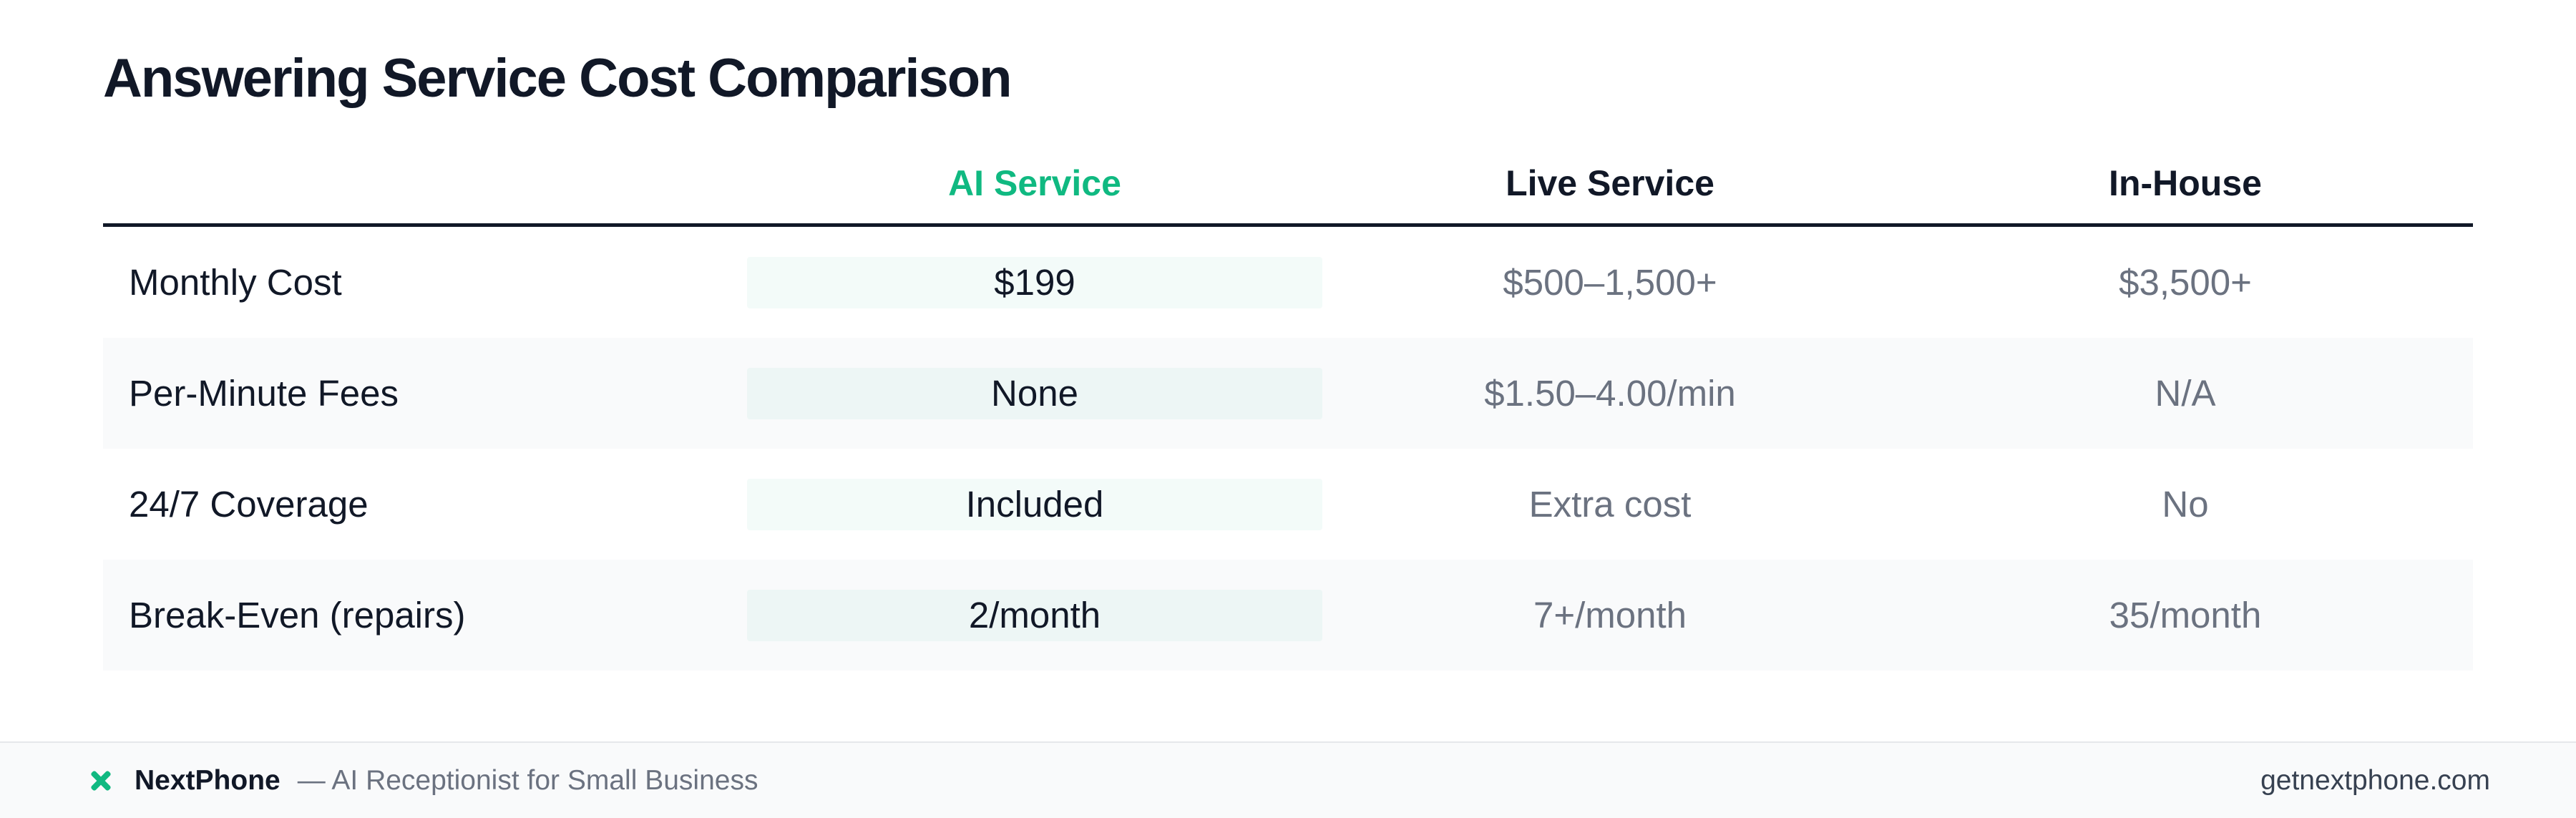  I want to click on in-house-value: No, so click(2185, 505).